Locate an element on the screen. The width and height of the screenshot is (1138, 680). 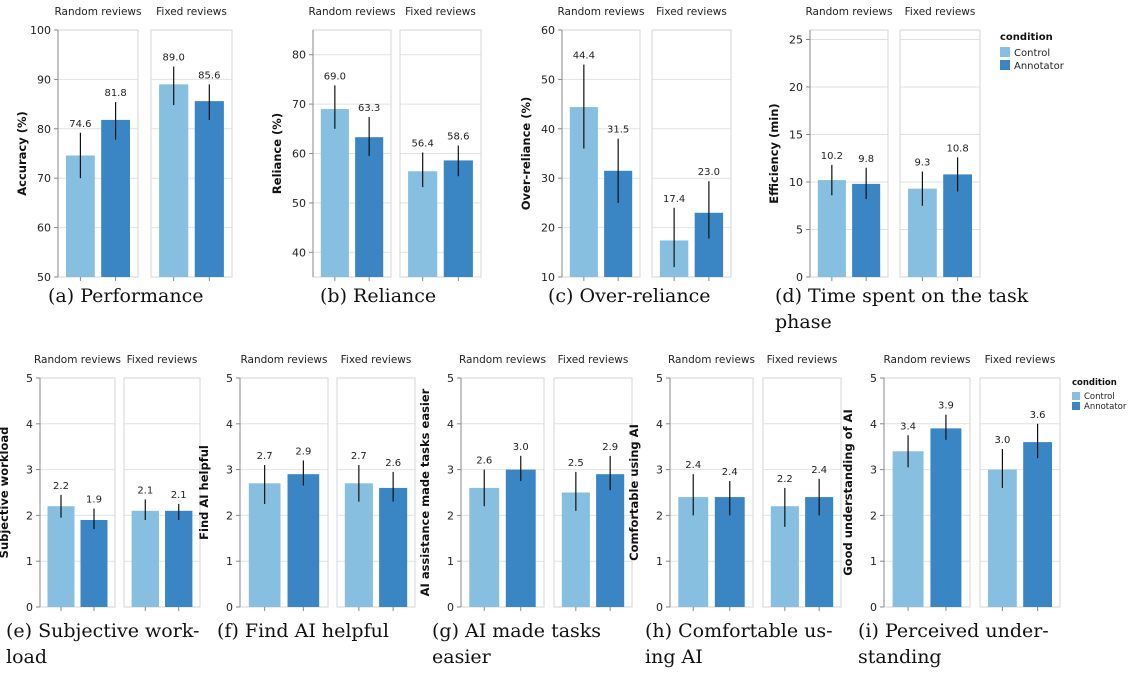
y-axis-title: AI assistance made tasks easier is located at coordinates (425, 492).